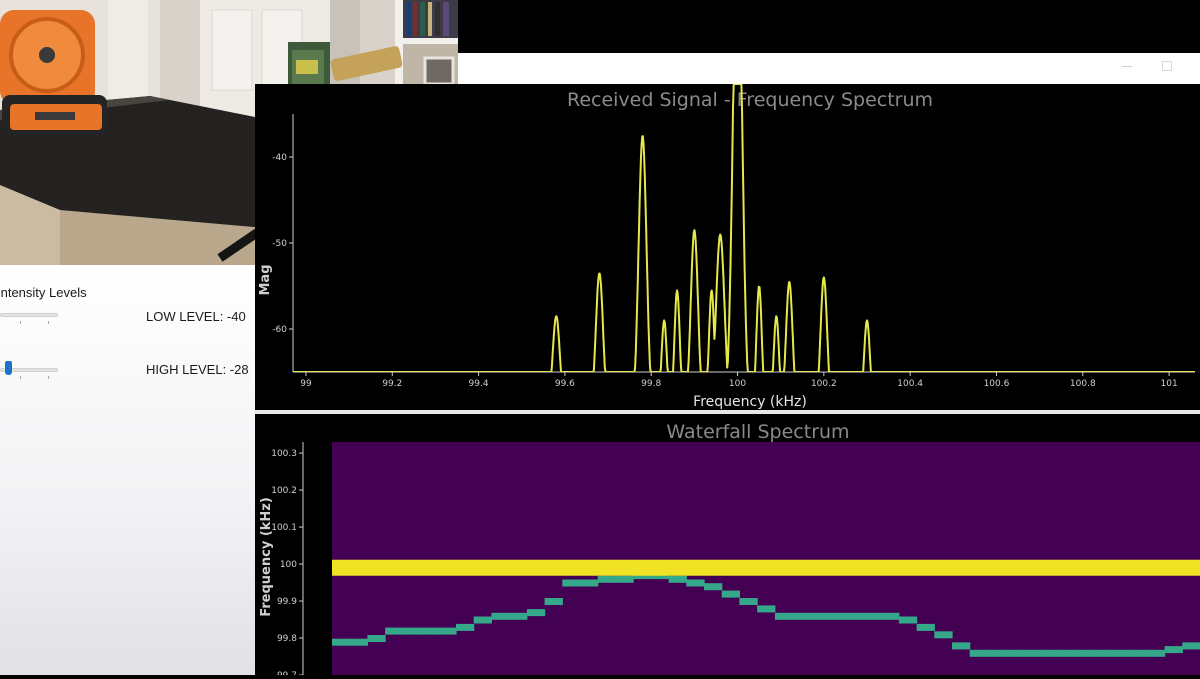  I want to click on spectrum-x-tick-label: 99.6, so click(565, 384).